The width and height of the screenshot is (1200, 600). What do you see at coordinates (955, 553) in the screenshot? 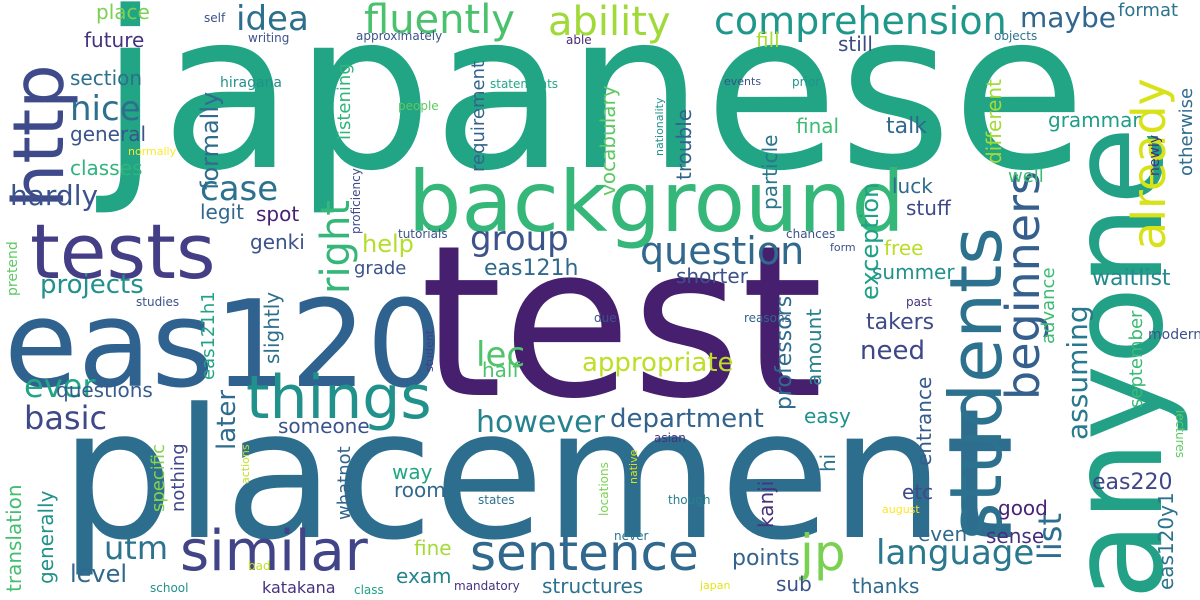
I see `word-language: language` at bounding box center [955, 553].